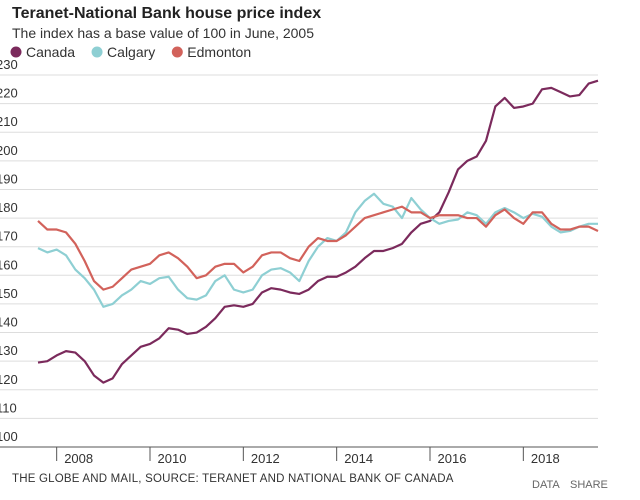 The width and height of the screenshot is (640, 500). Describe the element at coordinates (9, 436) in the screenshot. I see `y-tick-label: 100` at that location.